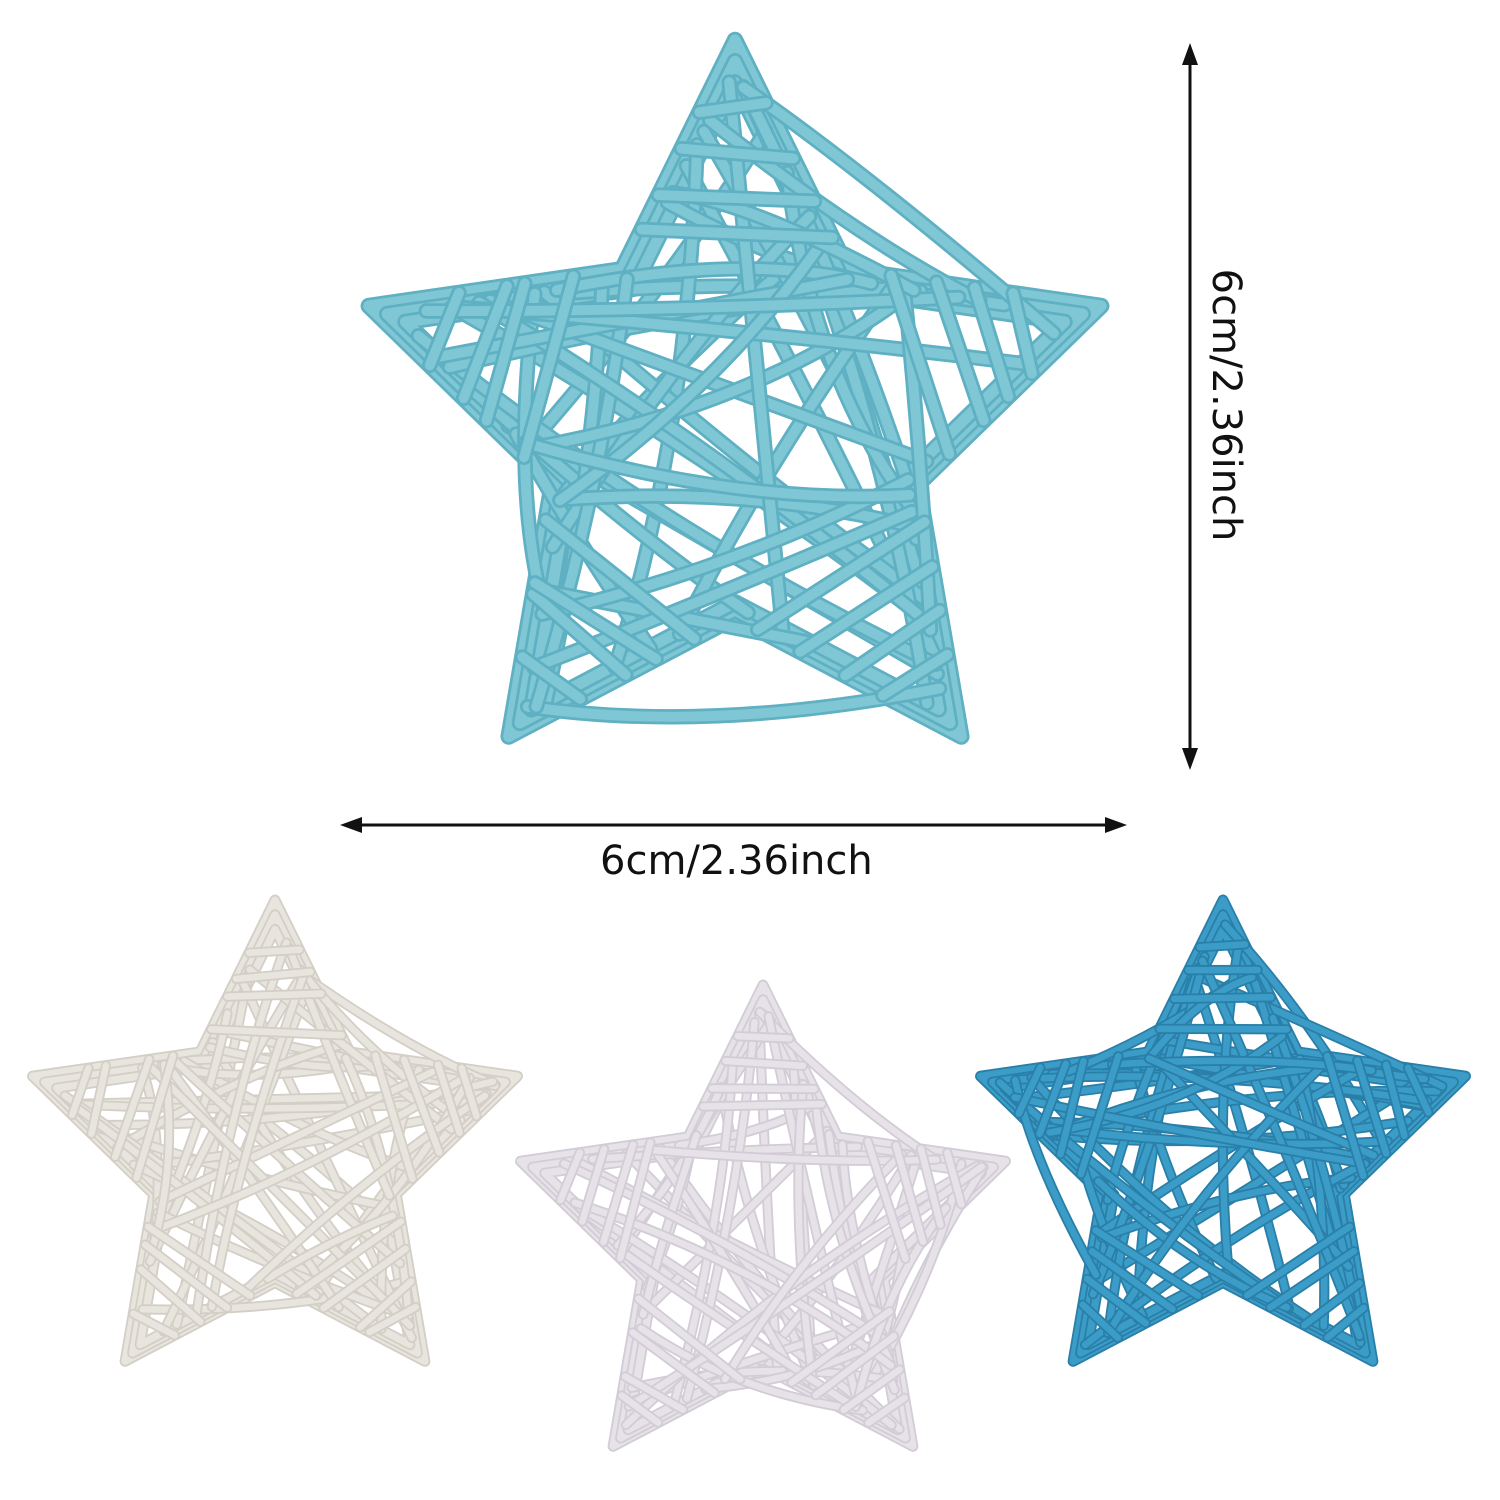  I want to click on width-label: 6cm/2.36inch, so click(736, 861).